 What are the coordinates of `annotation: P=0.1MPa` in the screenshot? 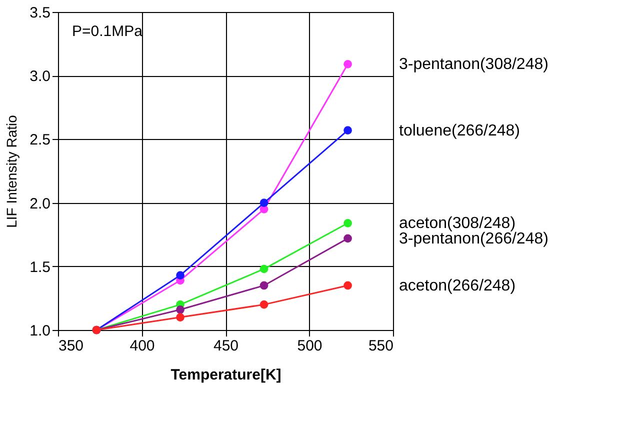 It's located at (108, 31).